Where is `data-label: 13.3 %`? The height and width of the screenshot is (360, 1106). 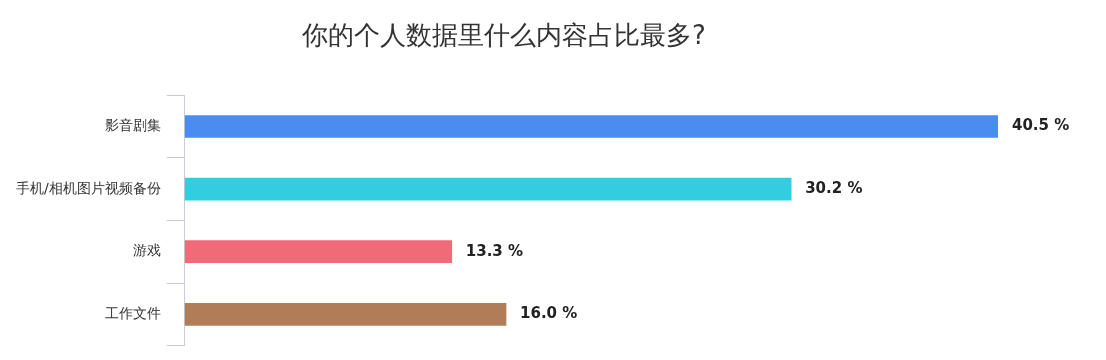
data-label: 13.3 % is located at coordinates (494, 250).